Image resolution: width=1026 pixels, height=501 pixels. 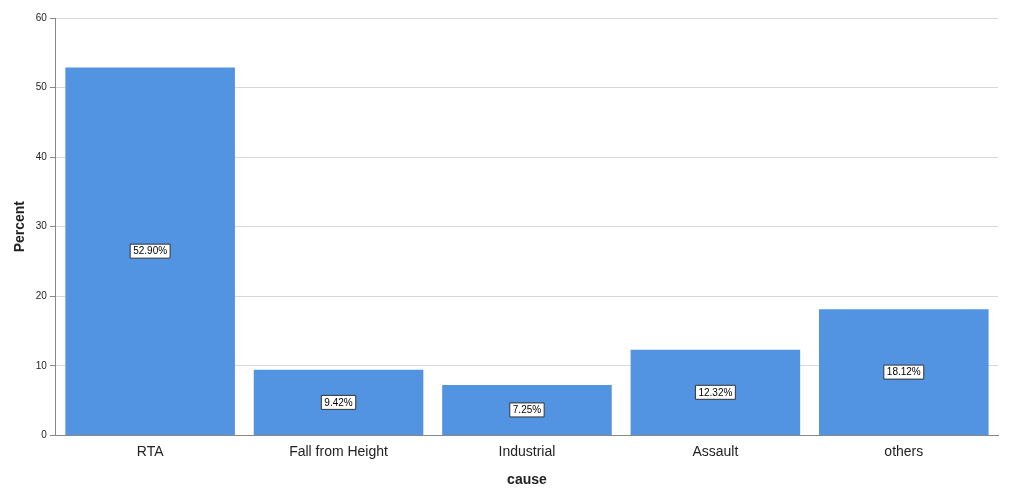 What do you see at coordinates (41, 296) in the screenshot?
I see `y-tick-label: 20` at bounding box center [41, 296].